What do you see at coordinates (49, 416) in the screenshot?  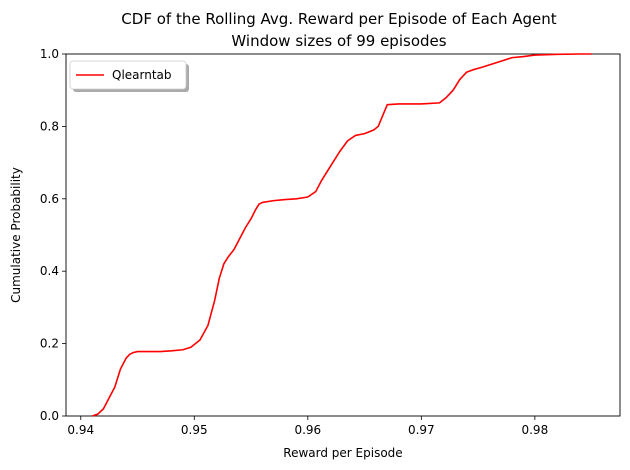 I see `y-tick-label: 0.0` at bounding box center [49, 416].